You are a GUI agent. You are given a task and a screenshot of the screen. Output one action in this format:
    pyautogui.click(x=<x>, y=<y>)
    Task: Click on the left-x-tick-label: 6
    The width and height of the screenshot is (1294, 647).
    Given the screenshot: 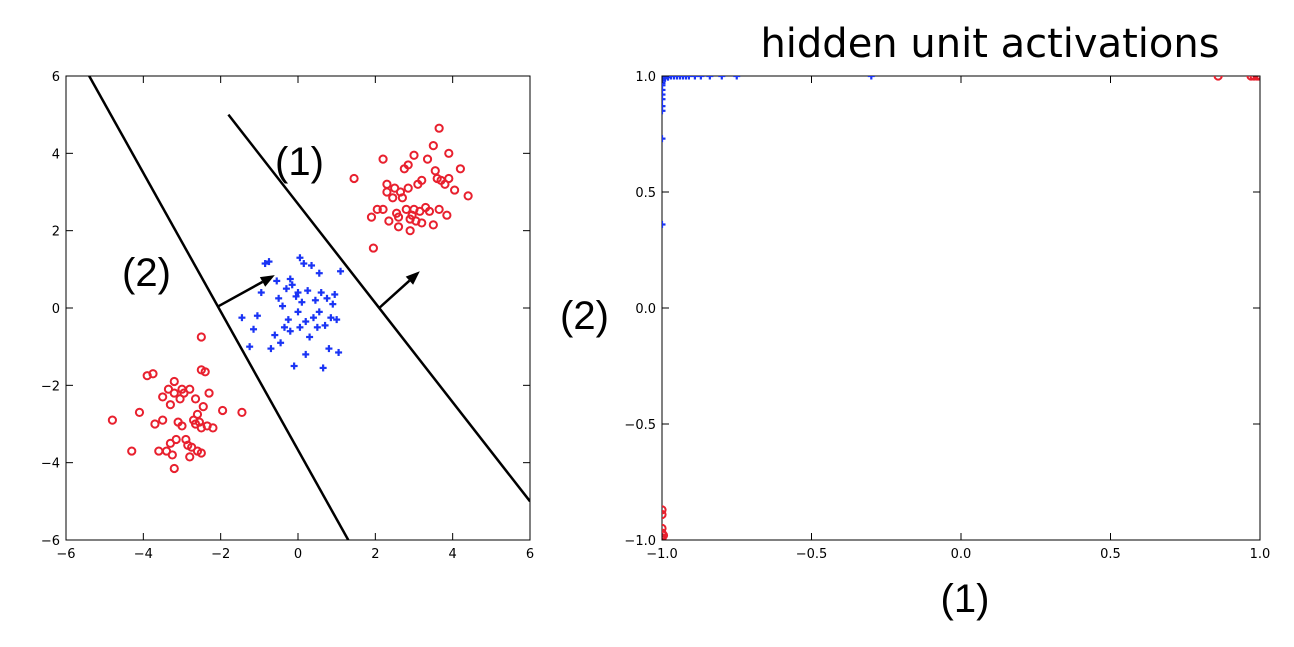 What is the action you would take?
    pyautogui.click(x=530, y=554)
    